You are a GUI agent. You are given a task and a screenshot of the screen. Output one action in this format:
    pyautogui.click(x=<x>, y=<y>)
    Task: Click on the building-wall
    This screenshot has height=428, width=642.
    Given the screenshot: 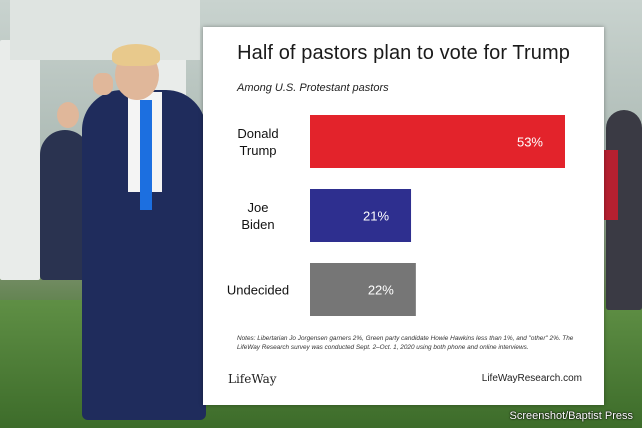 What is the action you would take?
    pyautogui.click(x=105, y=30)
    